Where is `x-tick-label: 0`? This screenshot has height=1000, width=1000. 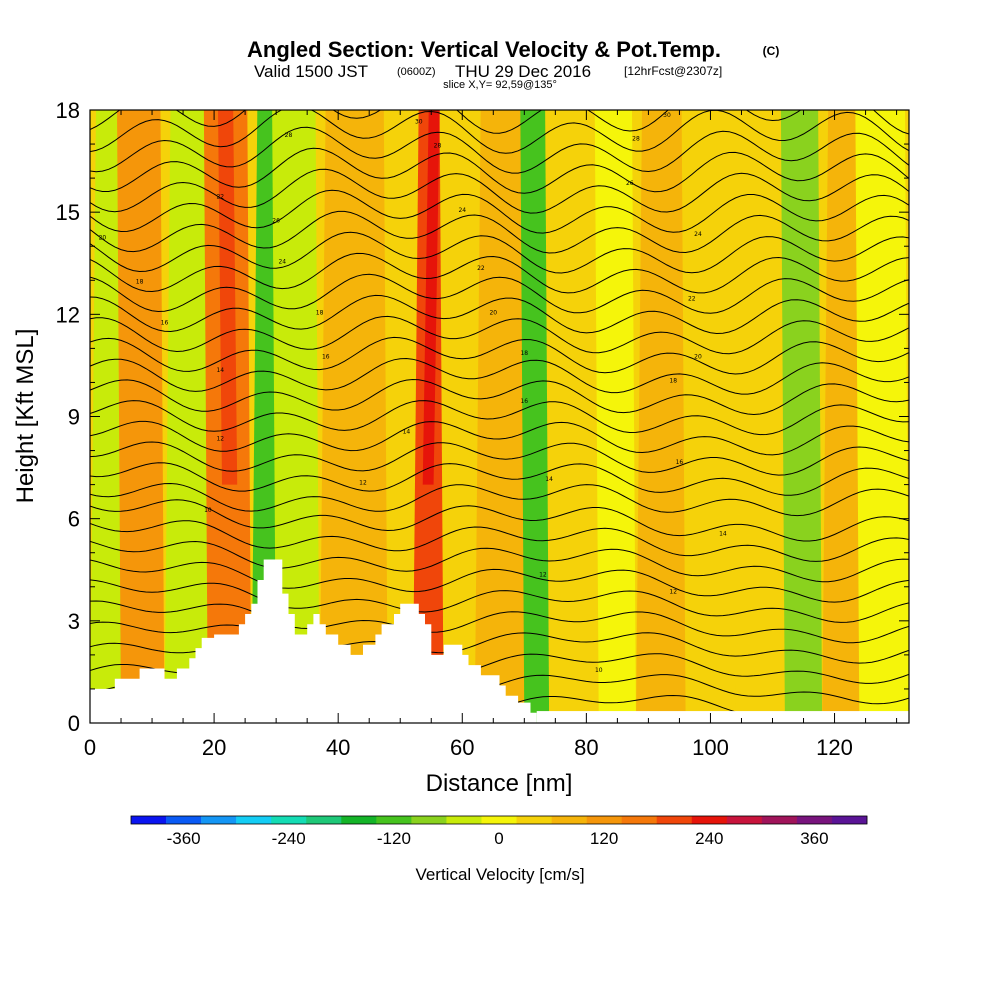 x-tick-label: 0 is located at coordinates (90, 747).